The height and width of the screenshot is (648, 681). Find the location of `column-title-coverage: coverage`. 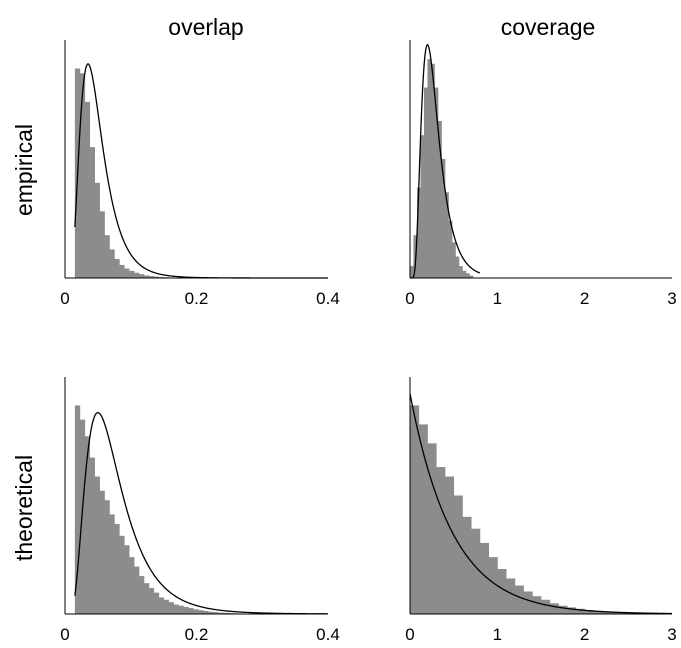

column-title-coverage: coverage is located at coordinates (548, 27).